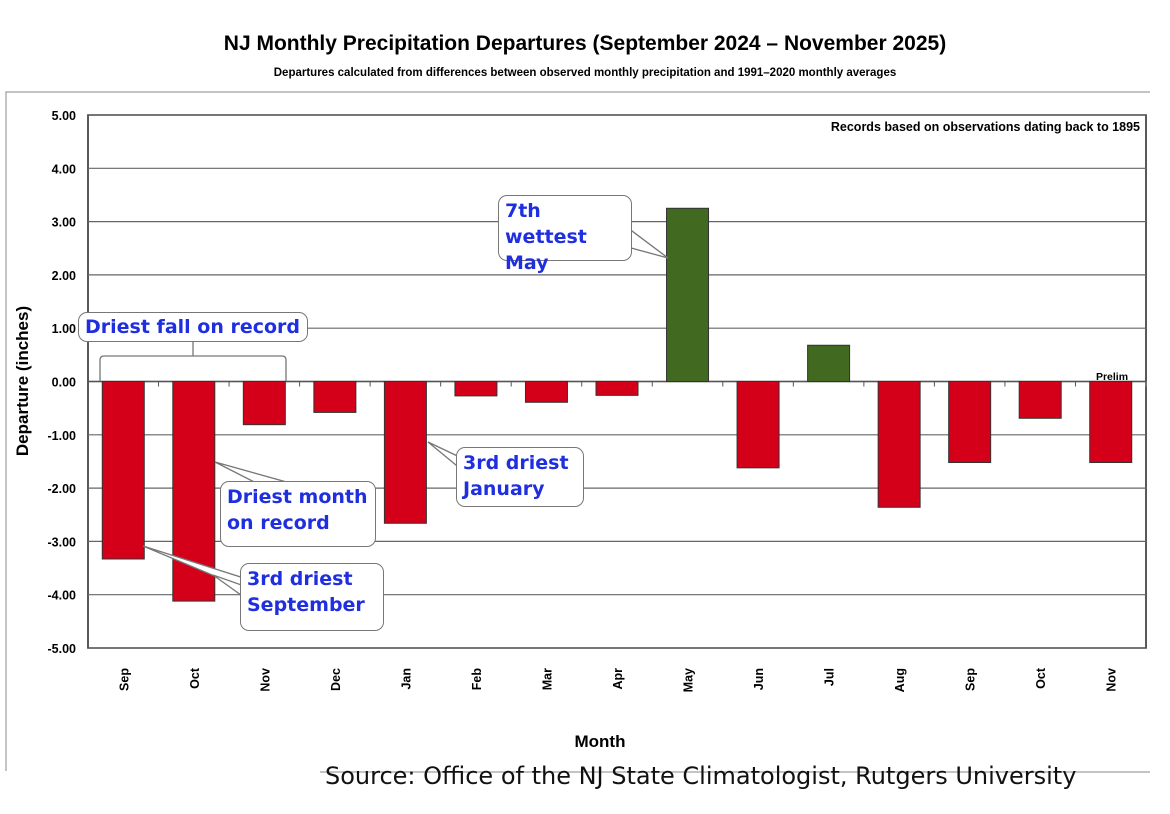 Image resolution: width=1170 pixels, height=814 pixels. I want to click on y-tick-label: -4.00, so click(62, 596).